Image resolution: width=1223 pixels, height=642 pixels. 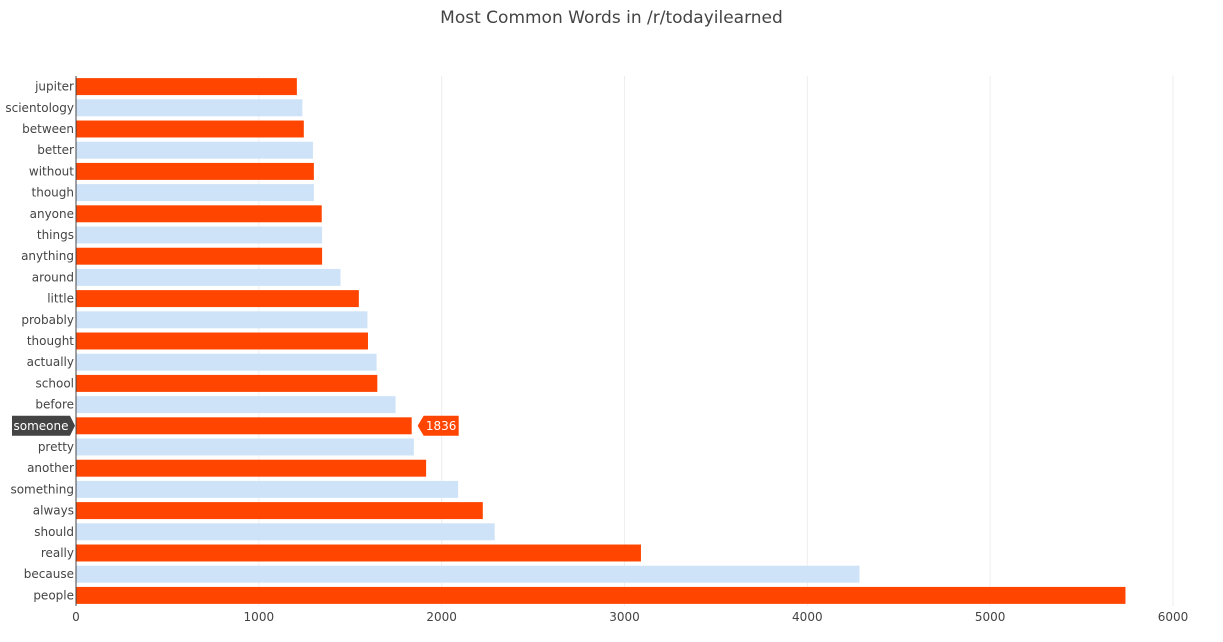 I want to click on hover-category-text: someone, so click(x=41, y=426).